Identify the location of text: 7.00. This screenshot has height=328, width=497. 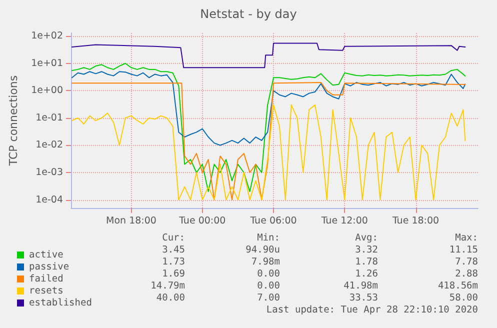
(268, 298).